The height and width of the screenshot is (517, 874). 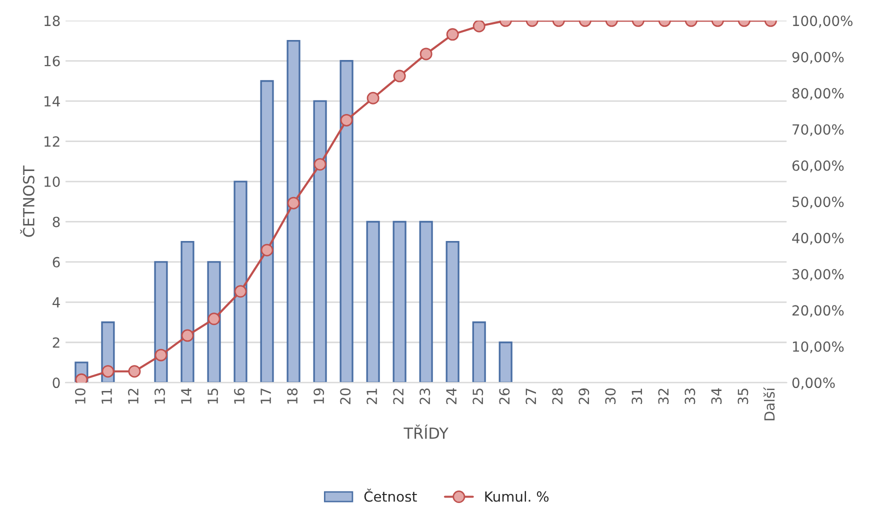 I want to click on x-tick-label: 17, so click(x=265, y=396).